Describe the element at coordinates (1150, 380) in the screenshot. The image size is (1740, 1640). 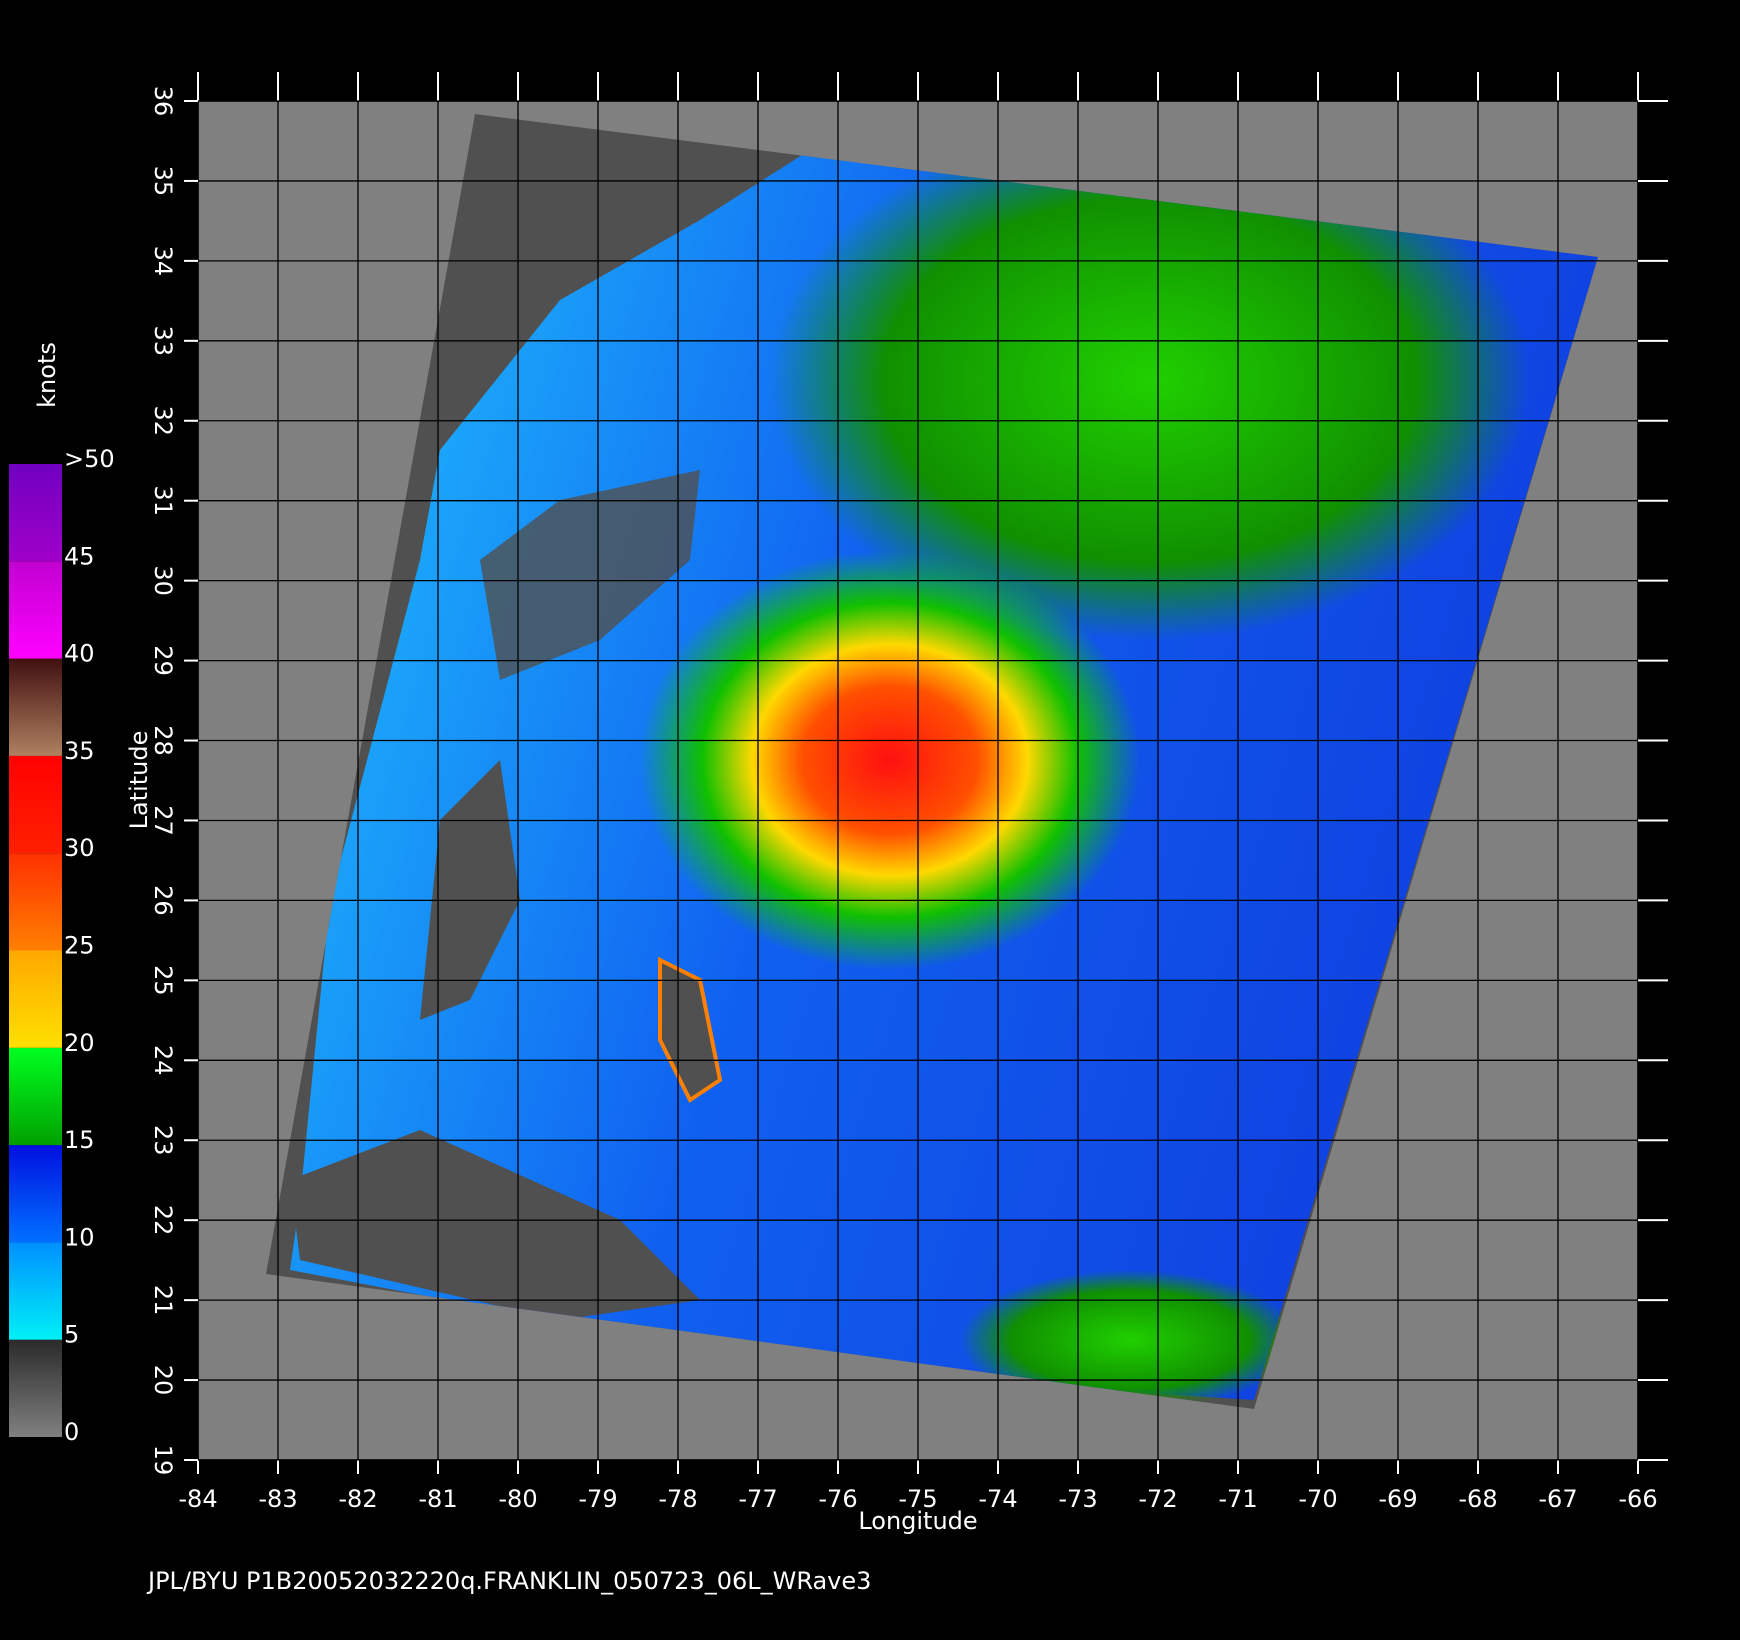
I see `wind-north` at that location.